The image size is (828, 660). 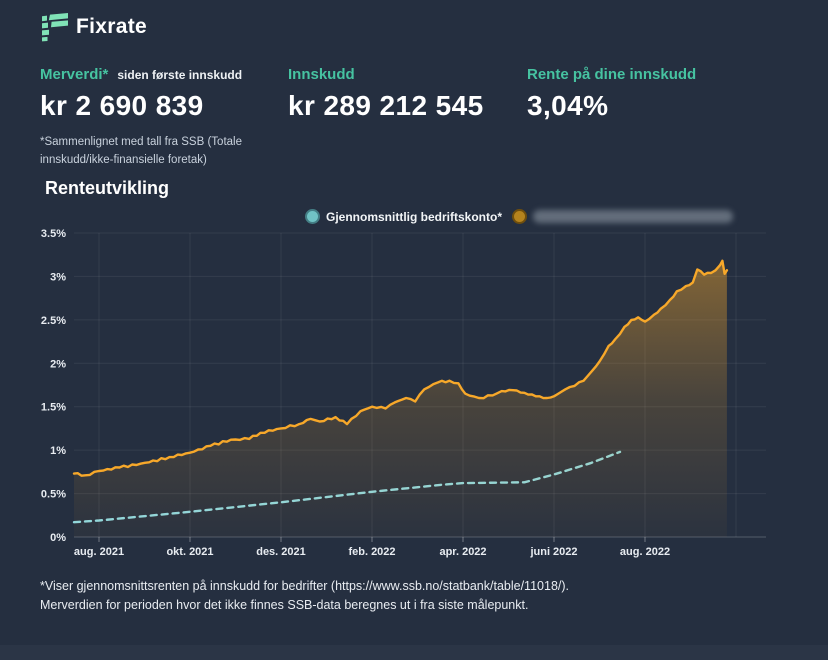 I want to click on svg-text: 2.5%, so click(x=53, y=321).